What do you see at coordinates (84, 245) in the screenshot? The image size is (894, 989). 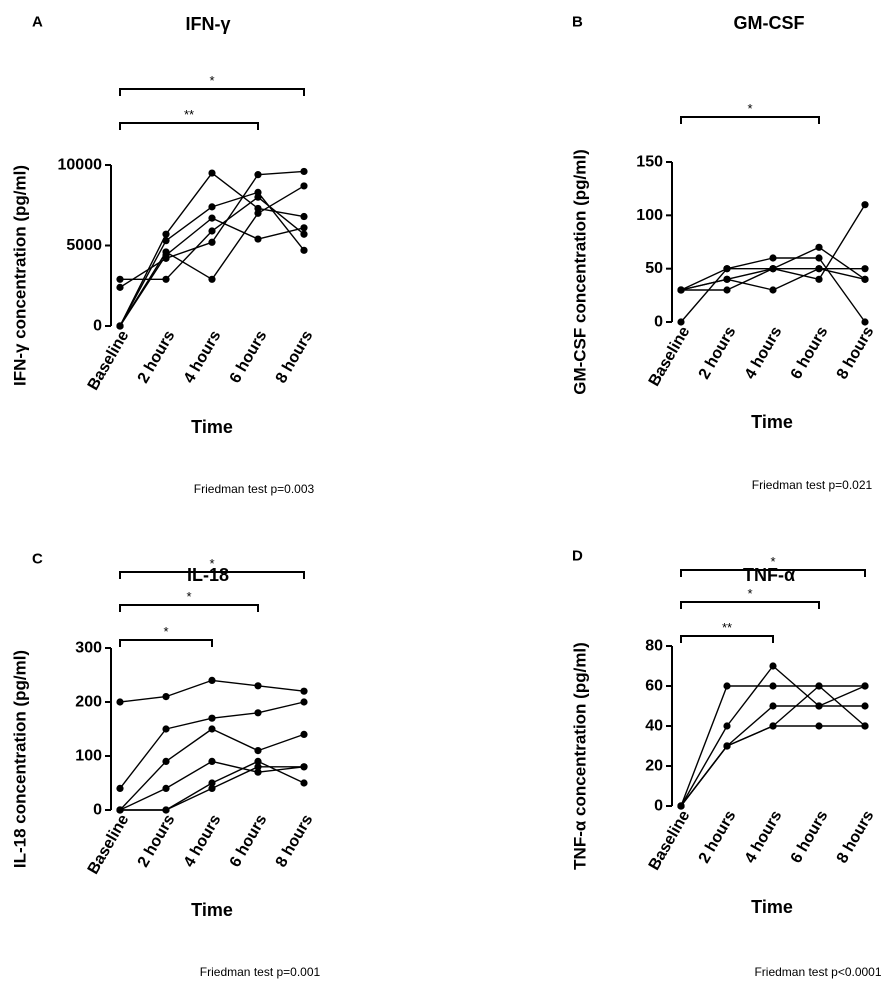 I see `y-tick-label: 5000` at bounding box center [84, 245].